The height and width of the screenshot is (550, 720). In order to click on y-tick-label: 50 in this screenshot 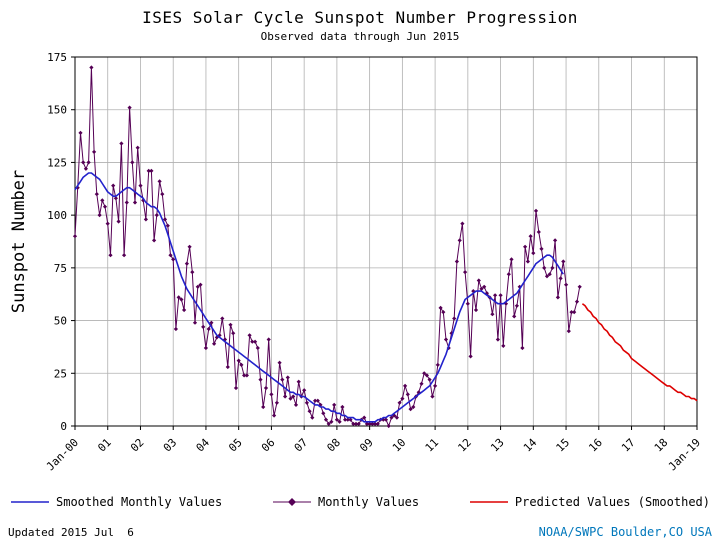, I will do `click(60, 321)`.